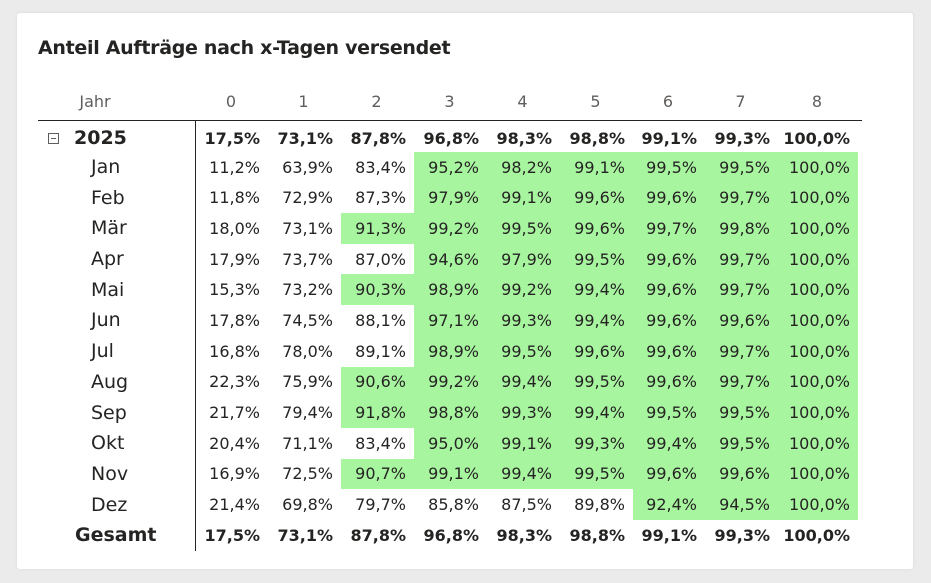 This screenshot has height=583, width=931. Describe the element at coordinates (107, 259) in the screenshot. I see `row-label-text: Apr` at that location.